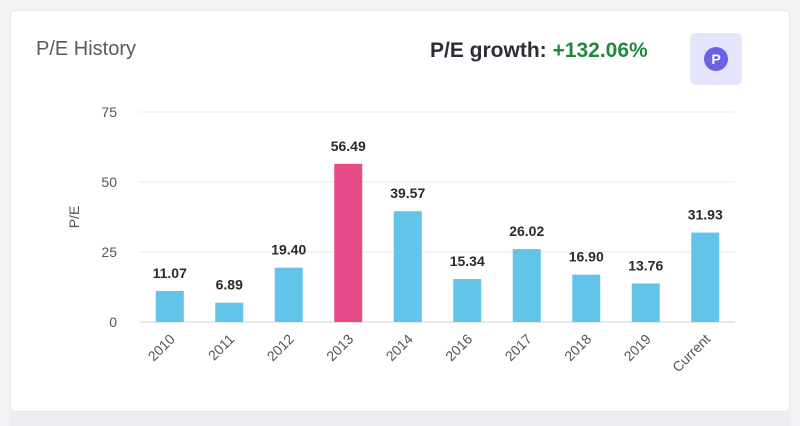 The width and height of the screenshot is (800, 426). Describe the element at coordinates (518, 347) in the screenshot. I see `x-tick-label-2017: 2017` at that location.